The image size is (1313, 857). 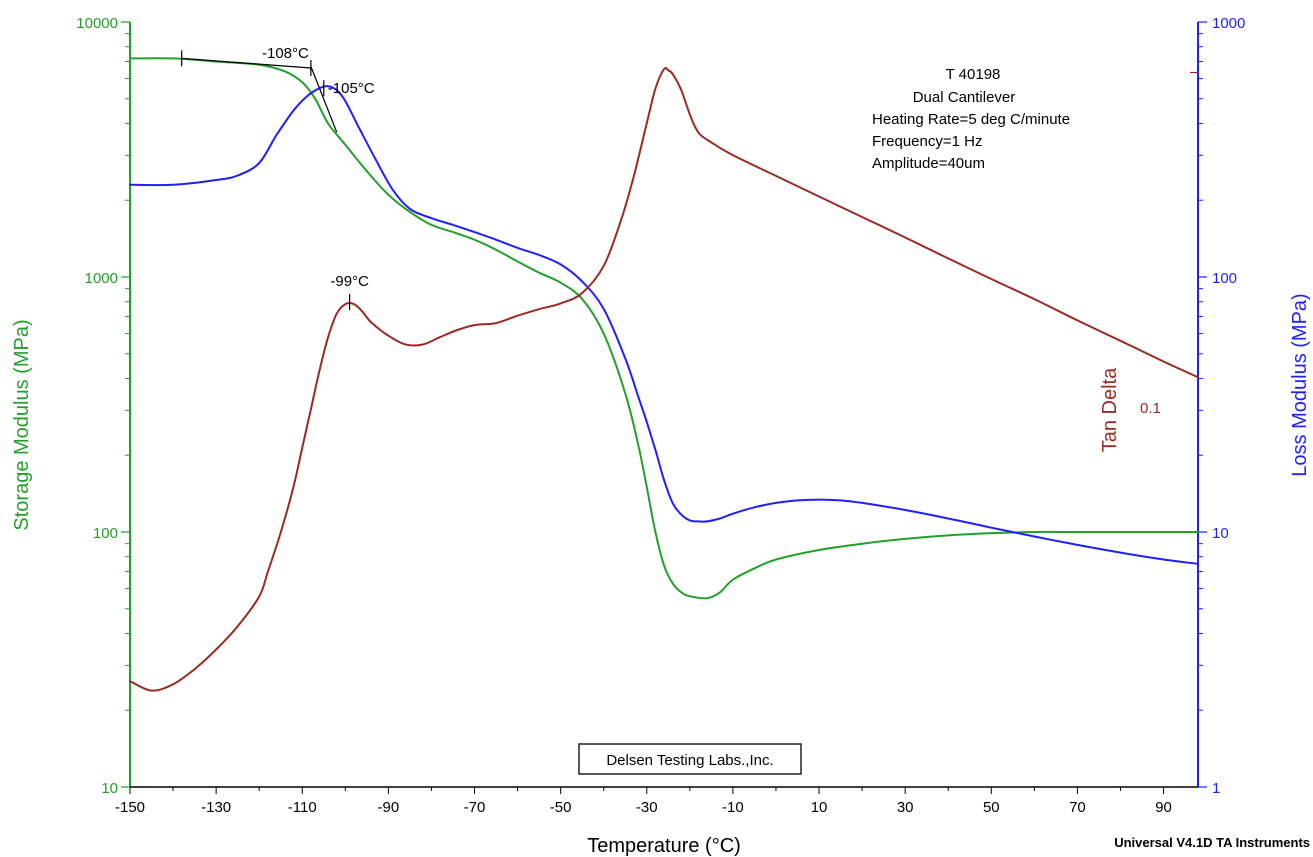 I want to click on onset-baseline-tangent, so click(x=246, y=63).